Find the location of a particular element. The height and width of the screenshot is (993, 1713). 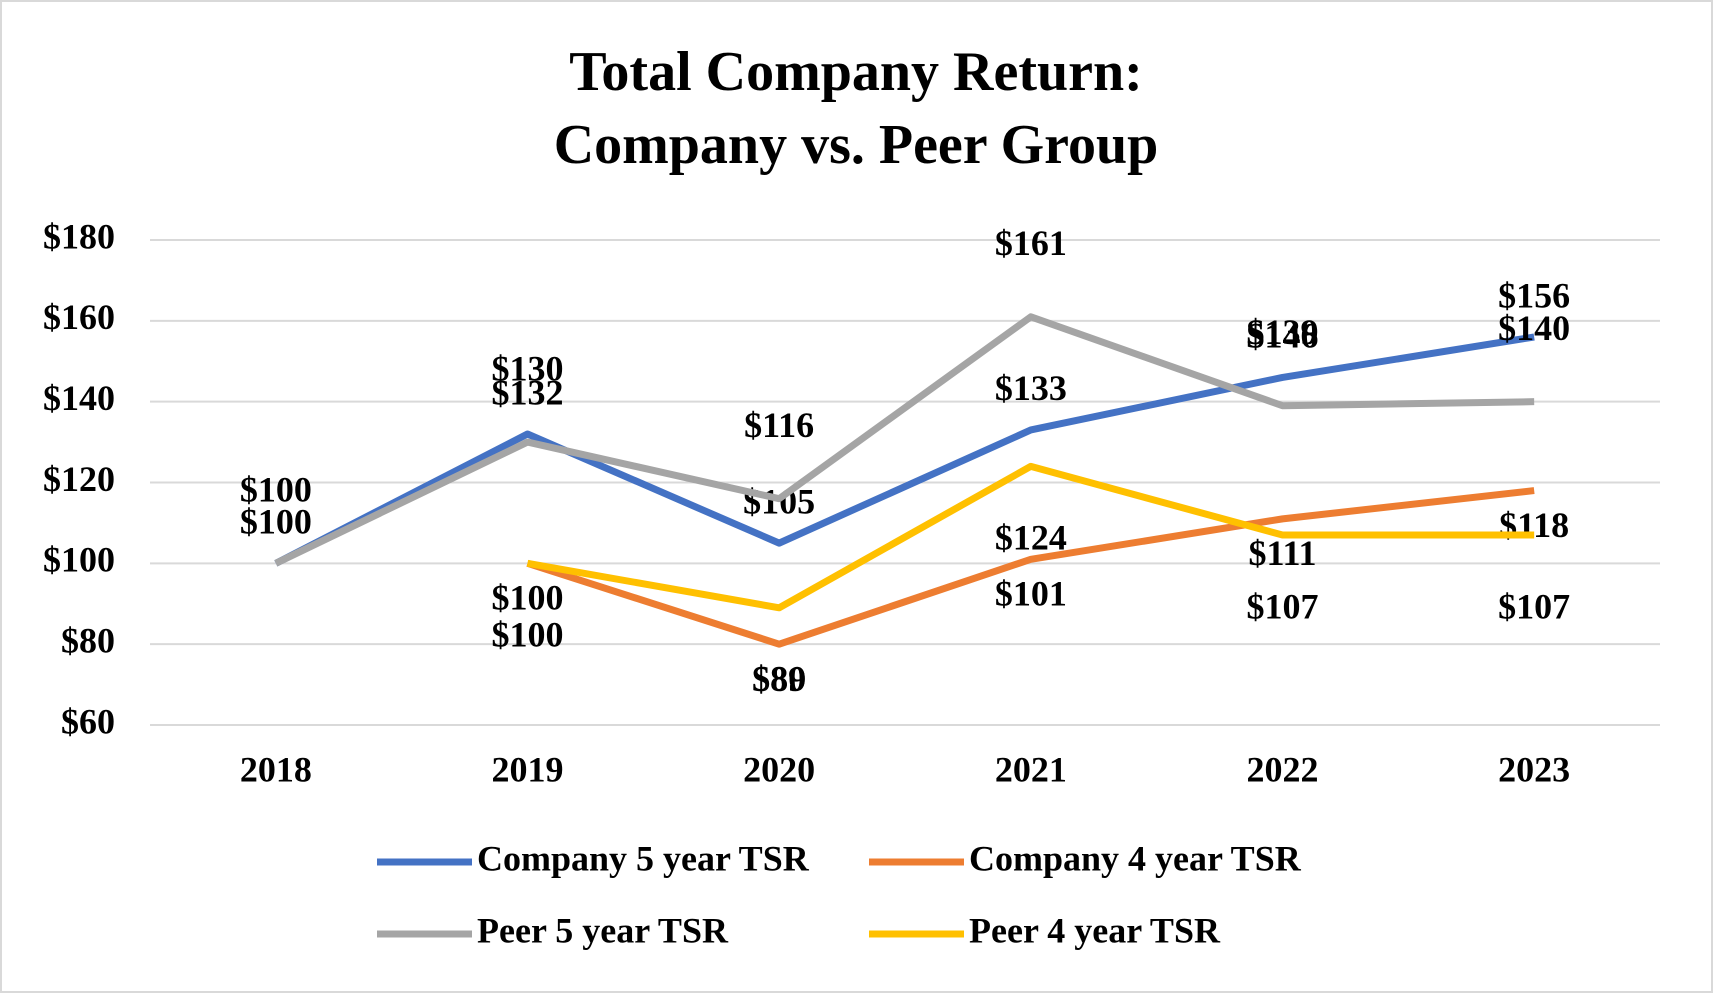

data-label: $89 is located at coordinates (779, 679).